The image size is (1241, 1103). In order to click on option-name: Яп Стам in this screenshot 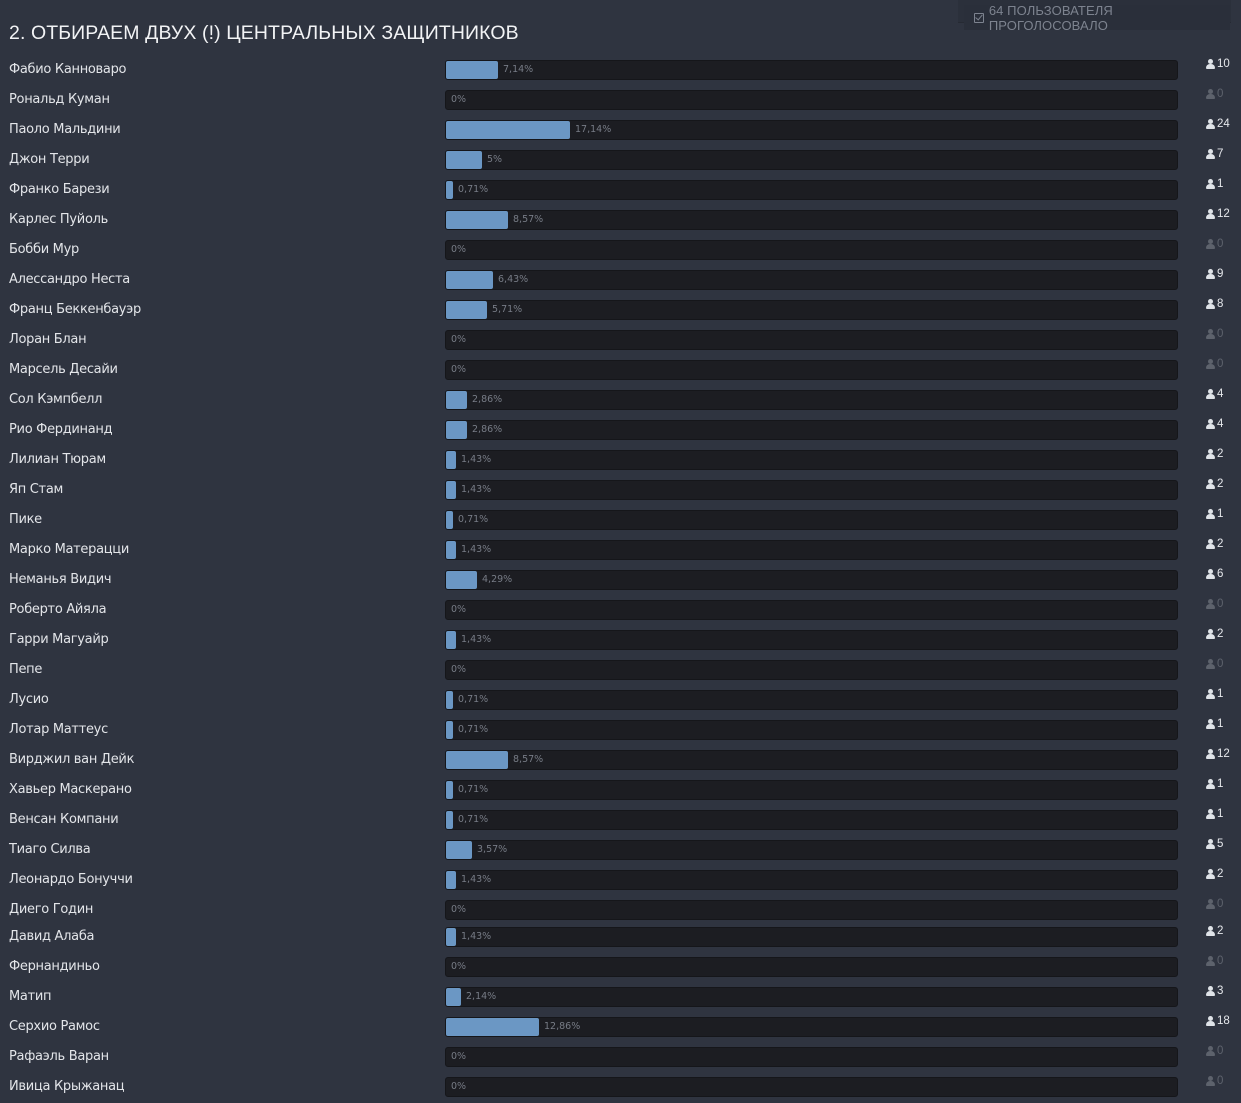, I will do `click(36, 489)`.